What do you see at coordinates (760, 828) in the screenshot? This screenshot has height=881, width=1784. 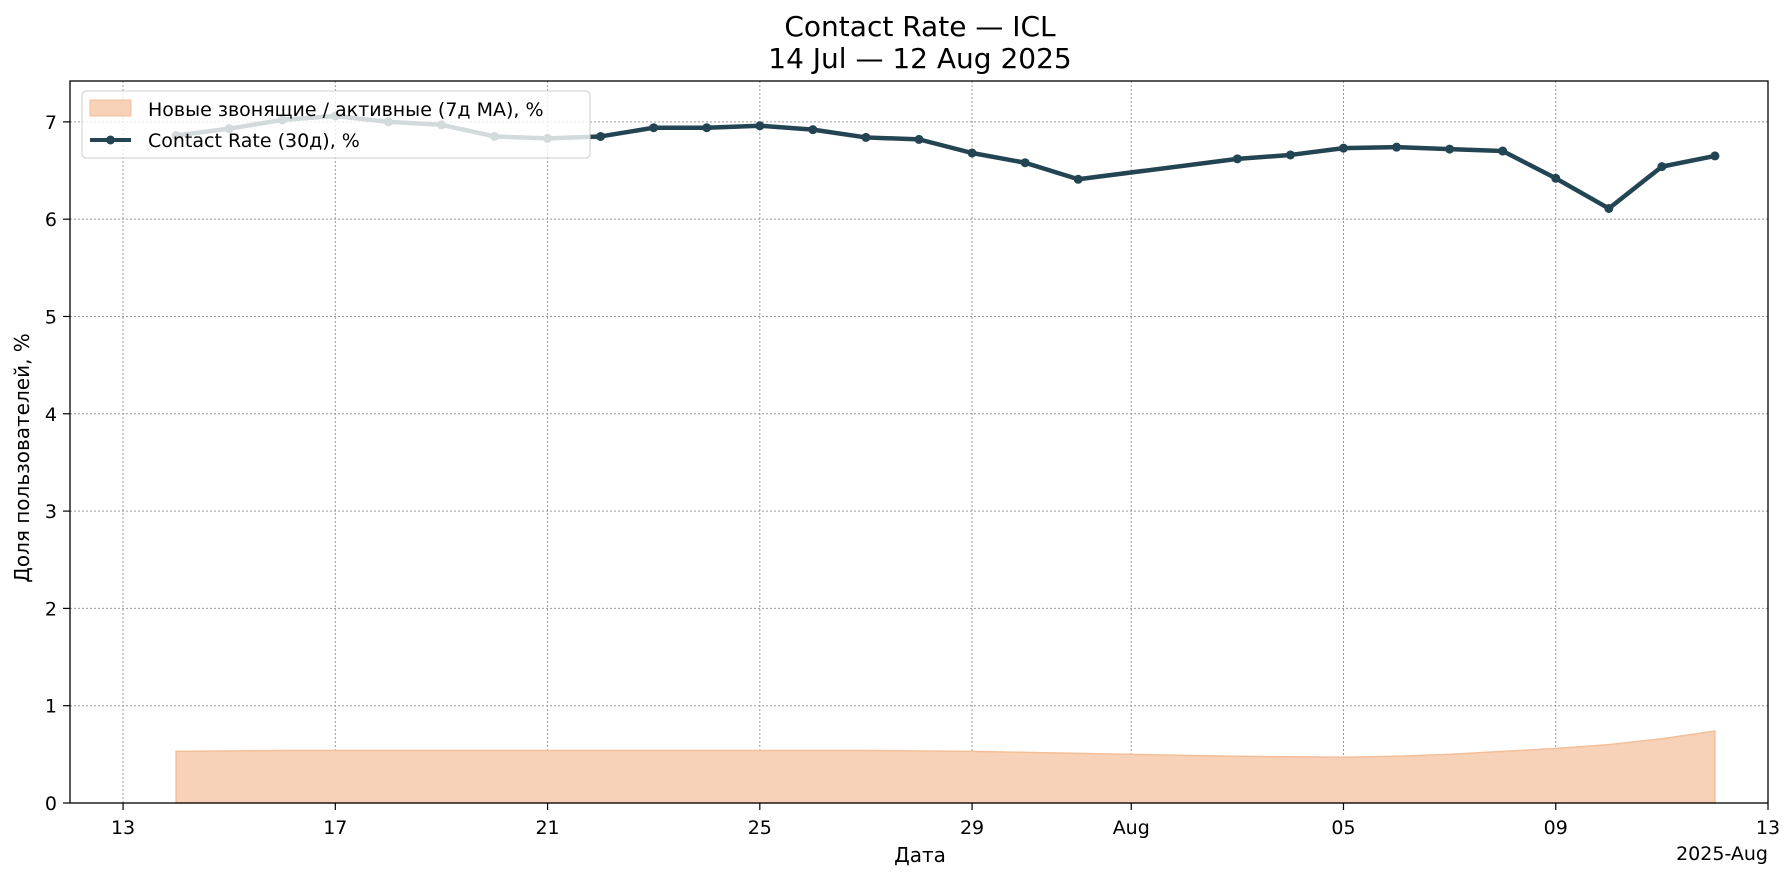 I see `x-tick-label: 25` at bounding box center [760, 828].